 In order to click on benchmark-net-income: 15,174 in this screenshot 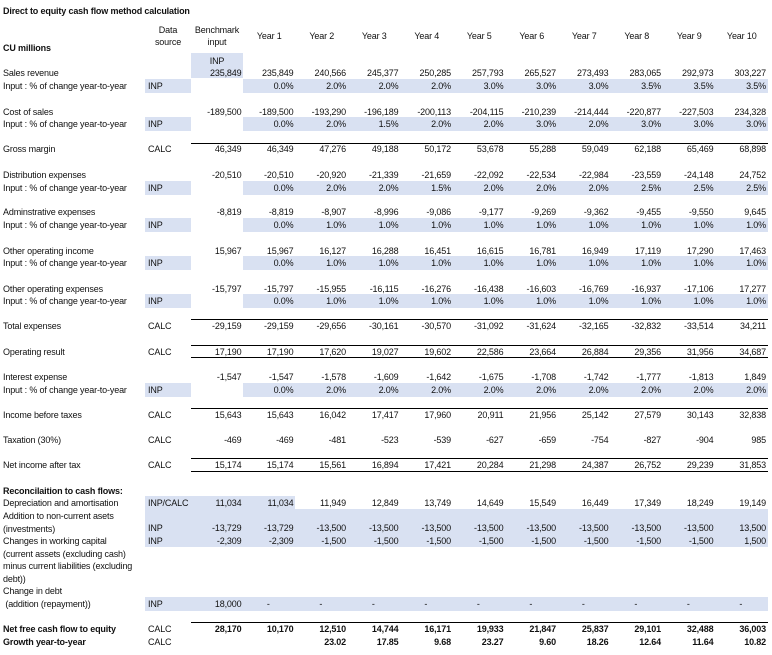, I will do `click(228, 465)`.